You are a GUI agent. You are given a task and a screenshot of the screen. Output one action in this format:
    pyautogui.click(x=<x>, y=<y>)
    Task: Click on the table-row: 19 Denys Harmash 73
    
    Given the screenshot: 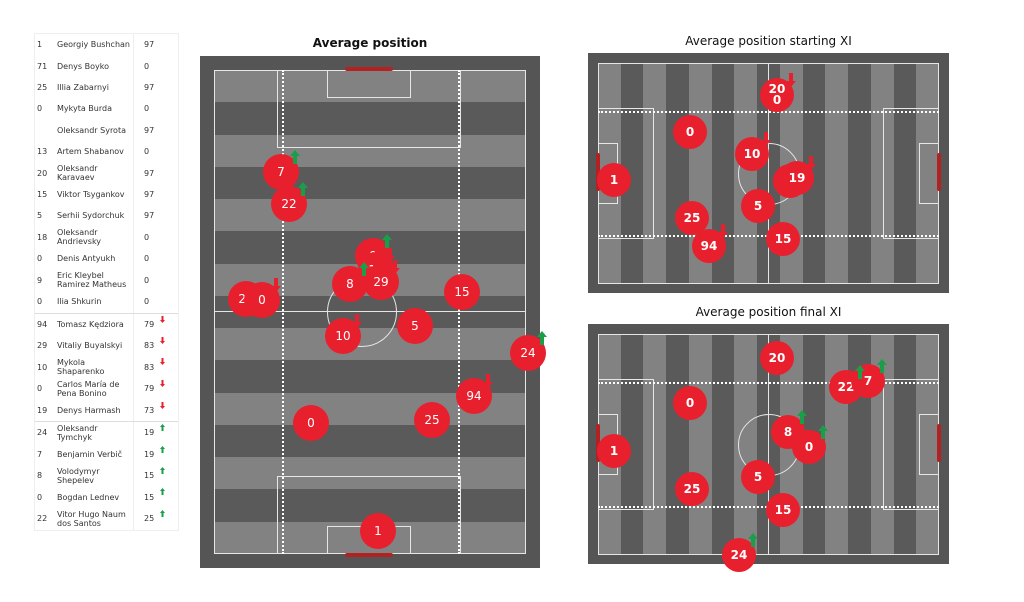 What is the action you would take?
    pyautogui.click(x=106, y=410)
    